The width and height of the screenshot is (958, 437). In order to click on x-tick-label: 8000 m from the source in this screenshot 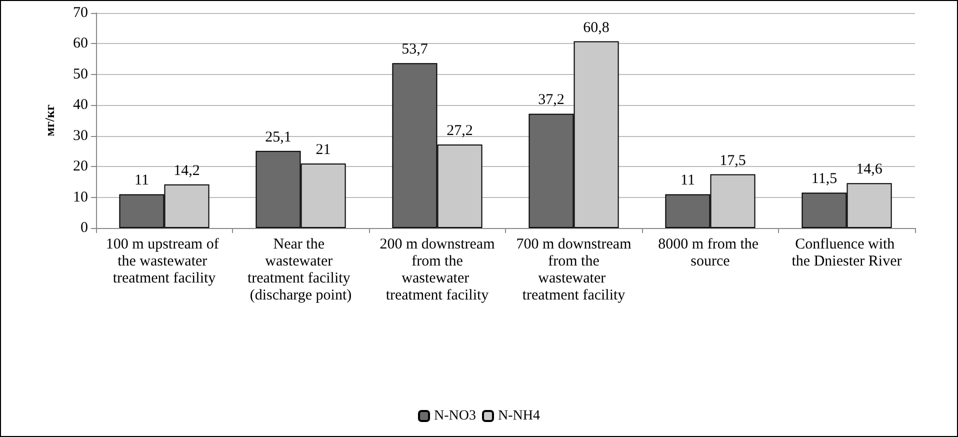, I will do `click(710, 253)`.